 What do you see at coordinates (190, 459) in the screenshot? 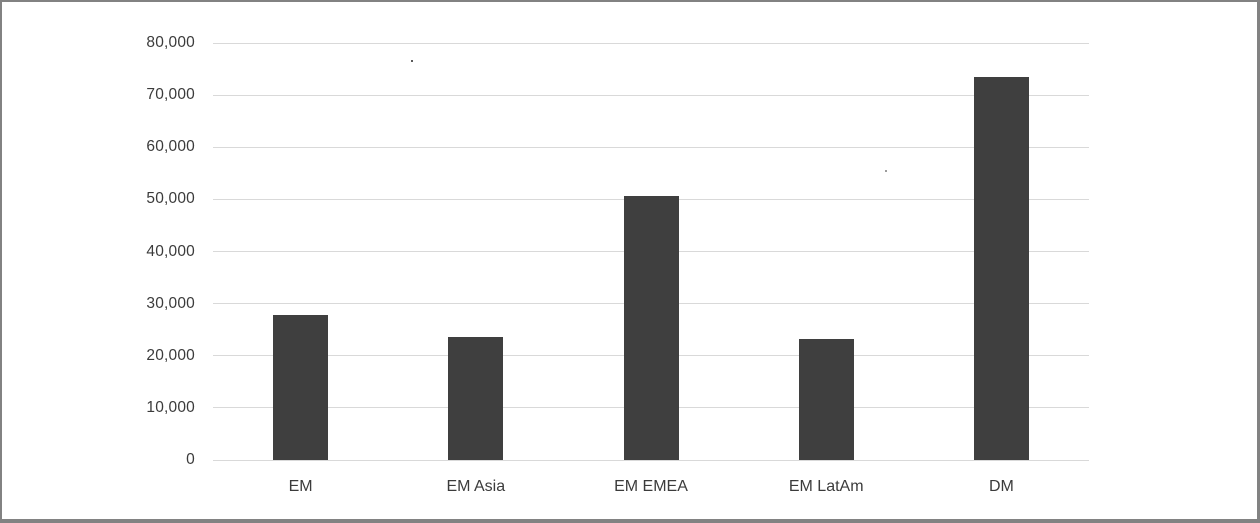
I see `y-tick-label: 0` at bounding box center [190, 459].